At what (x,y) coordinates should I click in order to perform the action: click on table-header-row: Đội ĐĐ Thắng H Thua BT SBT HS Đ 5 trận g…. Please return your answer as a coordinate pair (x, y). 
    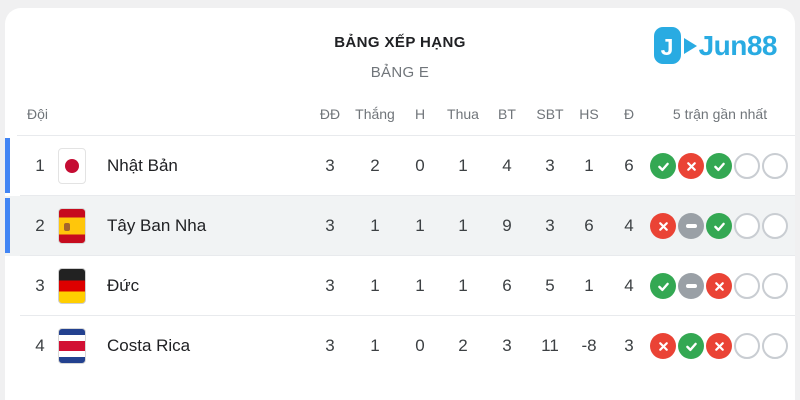
    Looking at the image, I should click on (400, 114).